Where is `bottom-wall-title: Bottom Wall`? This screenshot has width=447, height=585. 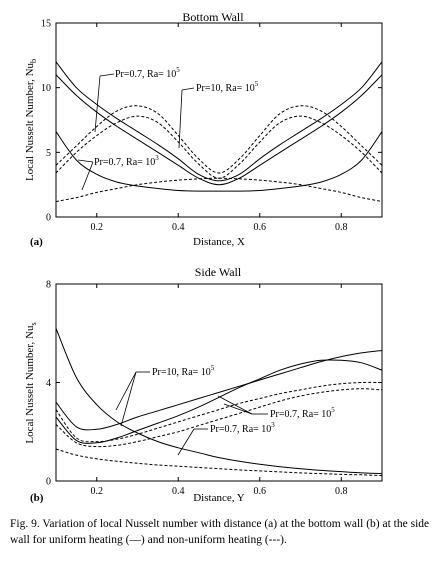 bottom-wall-title: Bottom Wall is located at coordinates (213, 17).